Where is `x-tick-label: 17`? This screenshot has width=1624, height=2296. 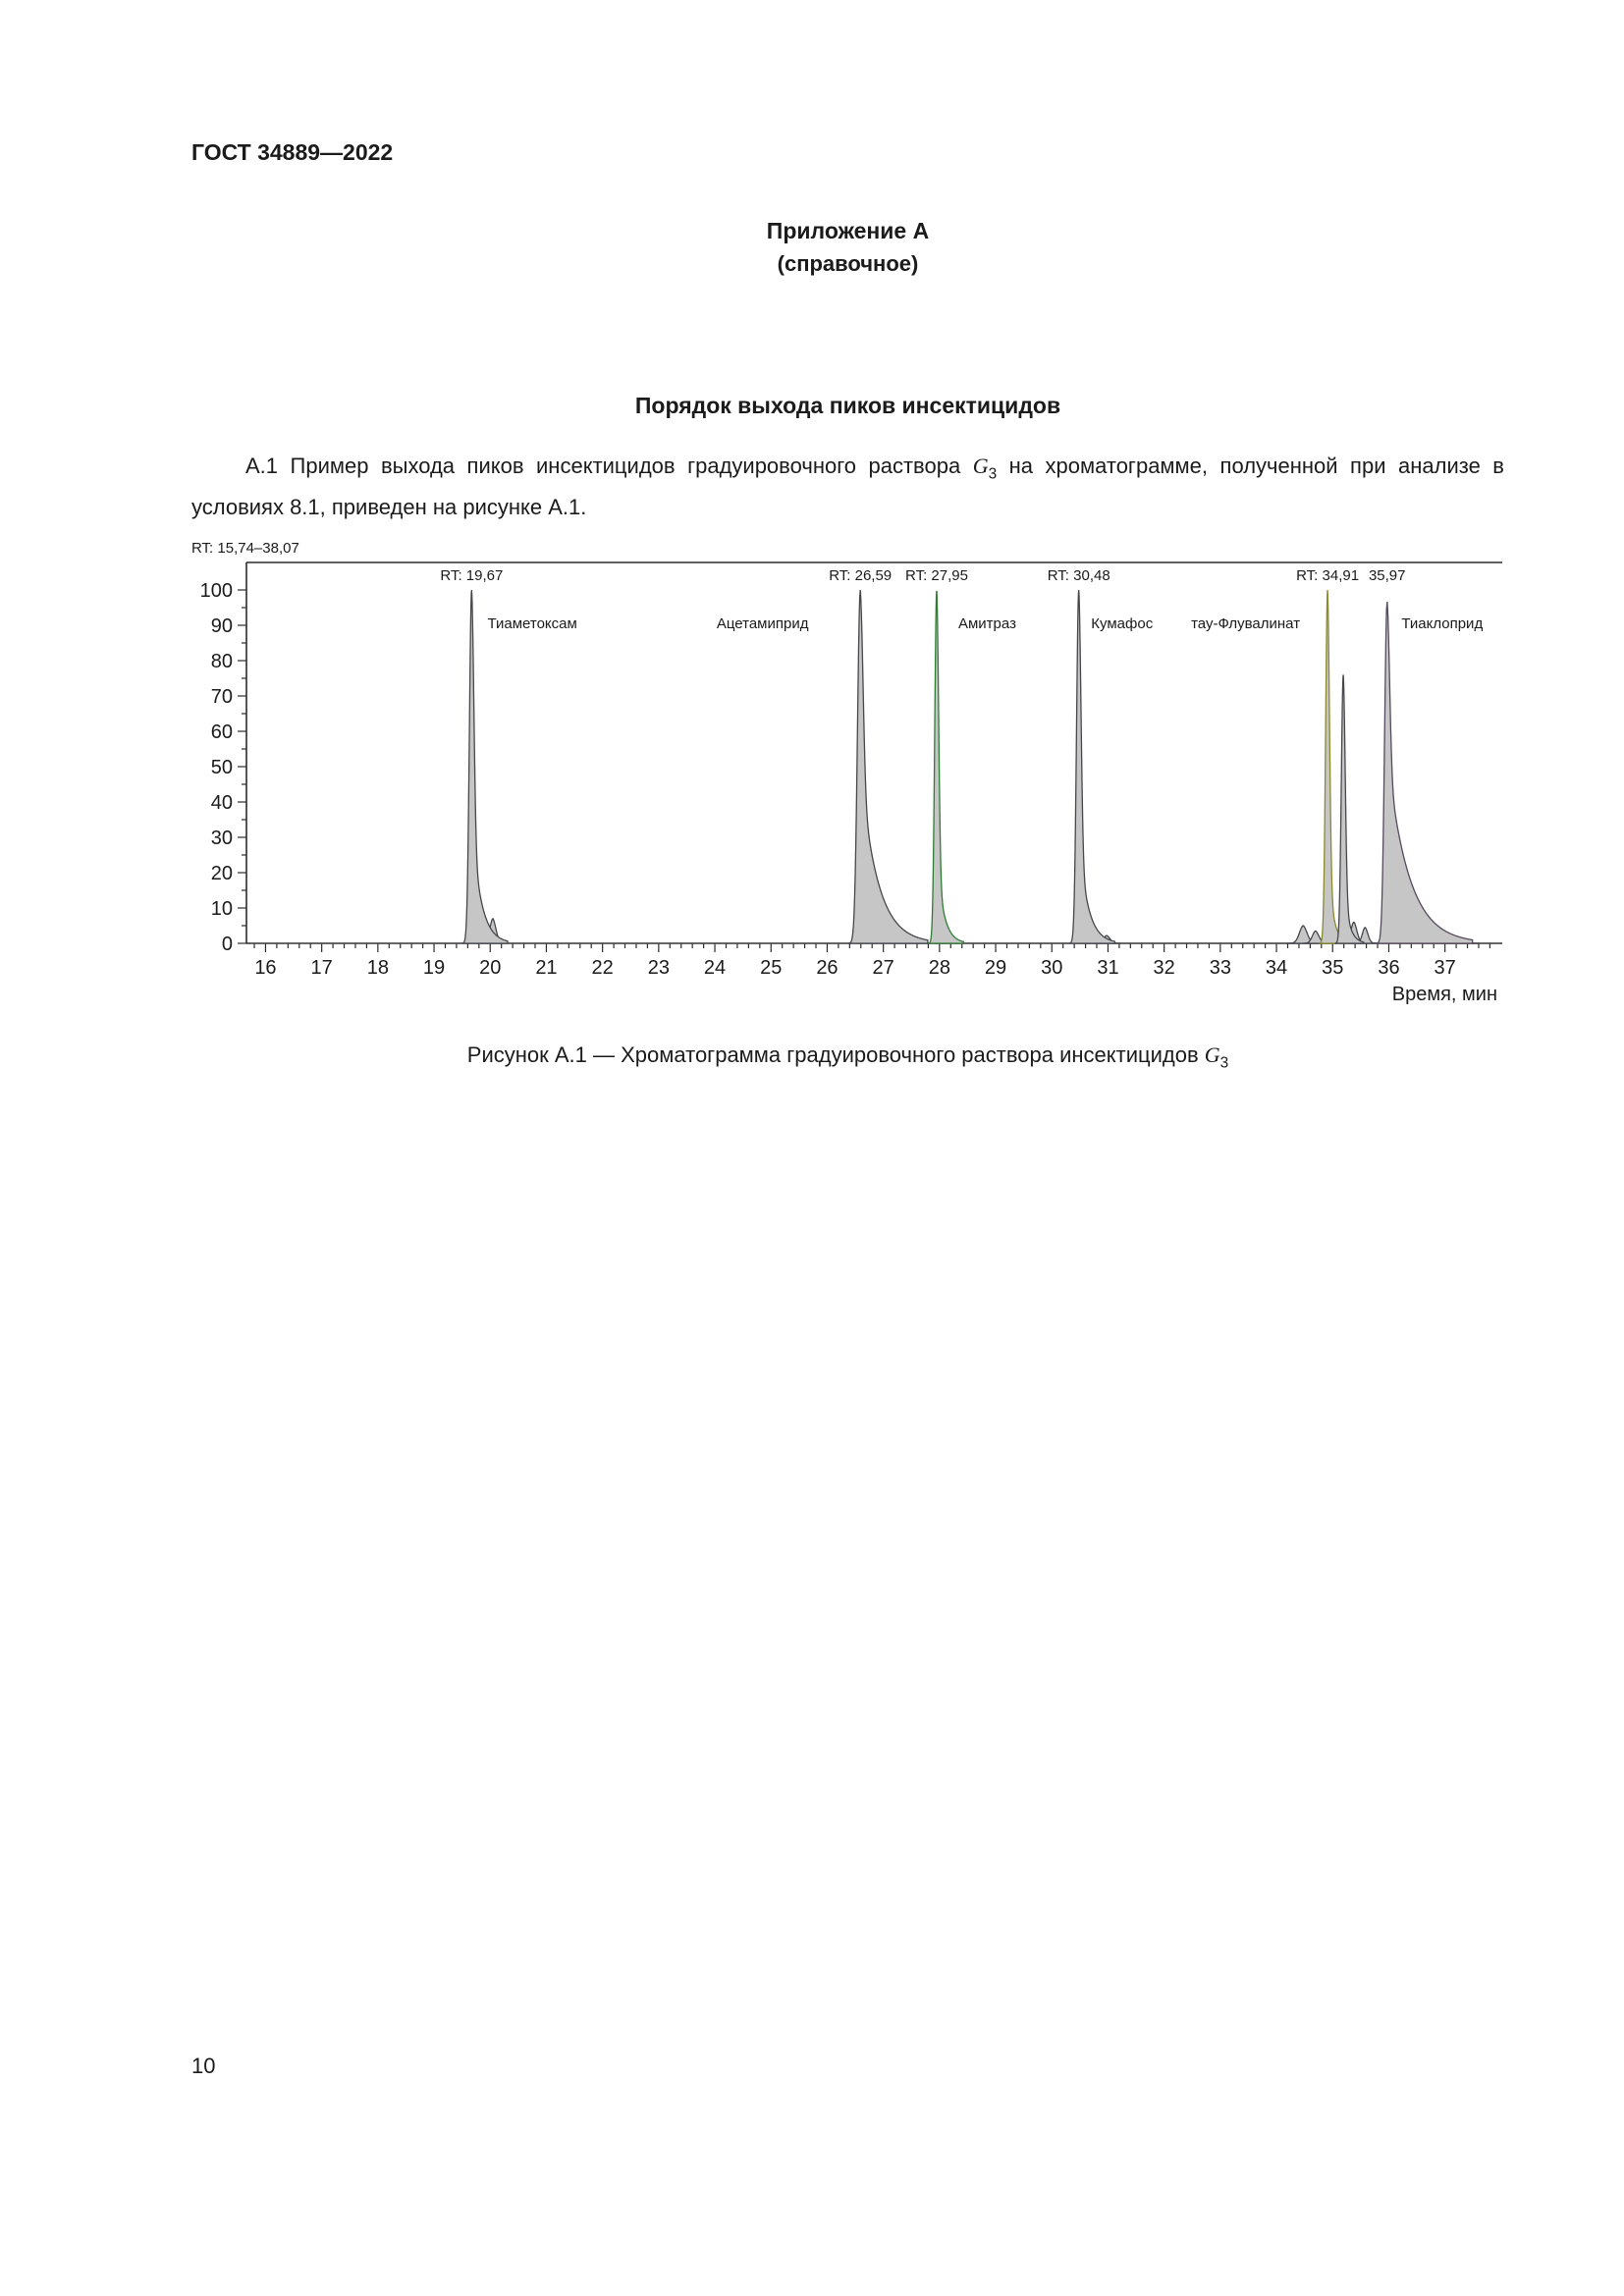 x-tick-label: 17 is located at coordinates (322, 968).